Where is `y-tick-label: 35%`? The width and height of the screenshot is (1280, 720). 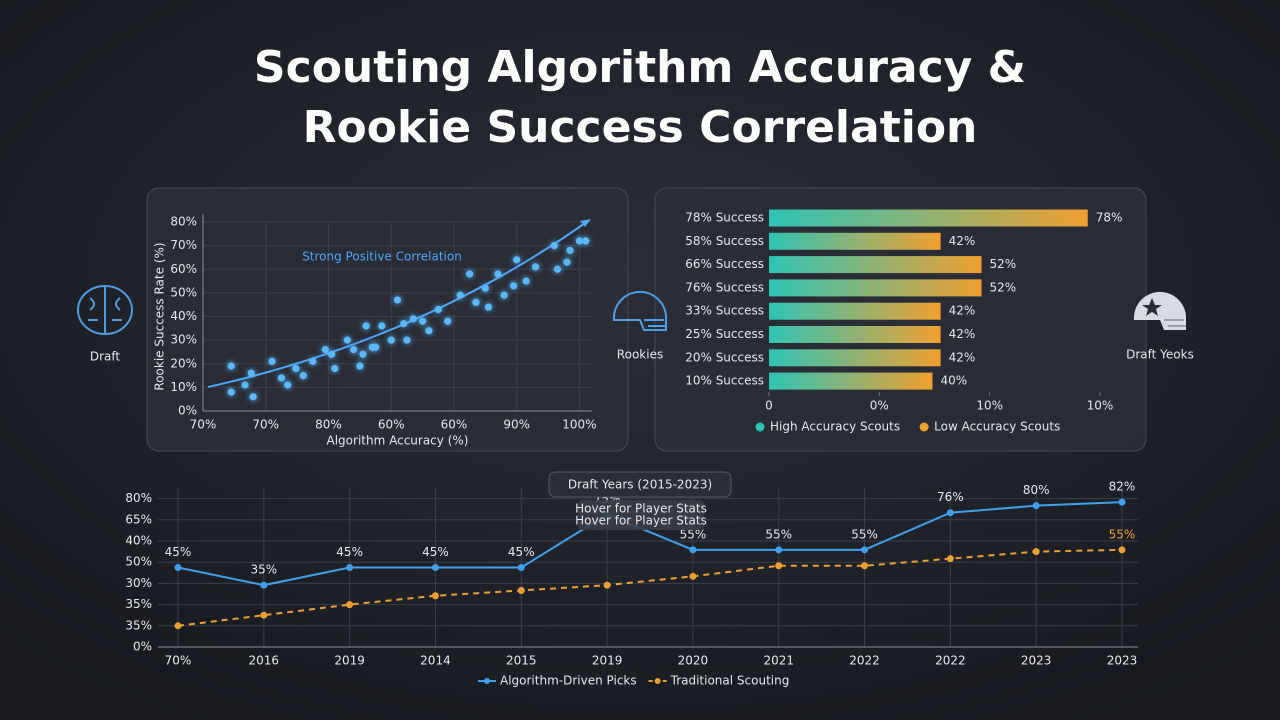
y-tick-label: 35% is located at coordinates (138, 604).